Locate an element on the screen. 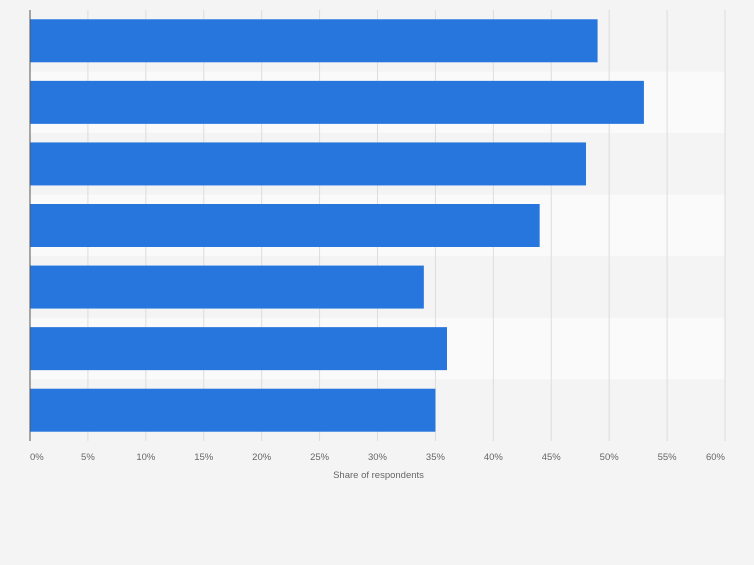 The image size is (754, 565). x-axis-ticks: 0% 5% 10% 15% 20% 25% 30% 35% 40% 45% 50% 55% 60% is located at coordinates (378, 457).